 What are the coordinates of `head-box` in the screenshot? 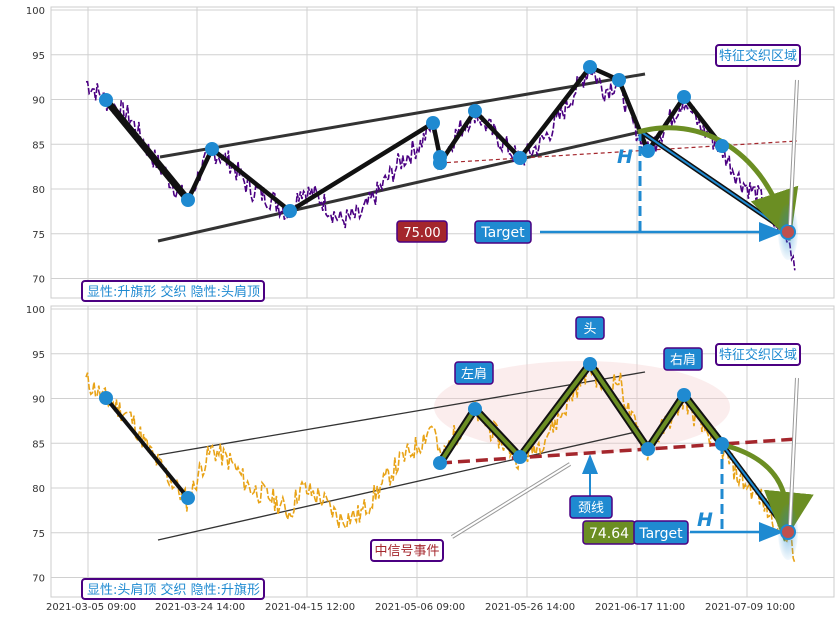 It's located at (590, 328).